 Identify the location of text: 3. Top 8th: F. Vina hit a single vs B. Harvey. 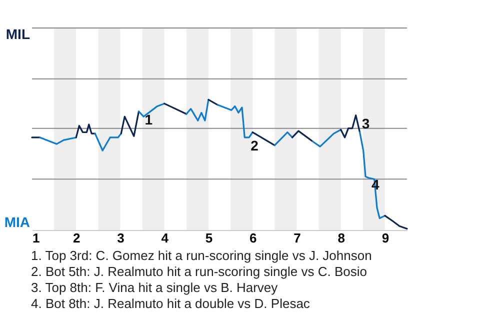
(154, 287).